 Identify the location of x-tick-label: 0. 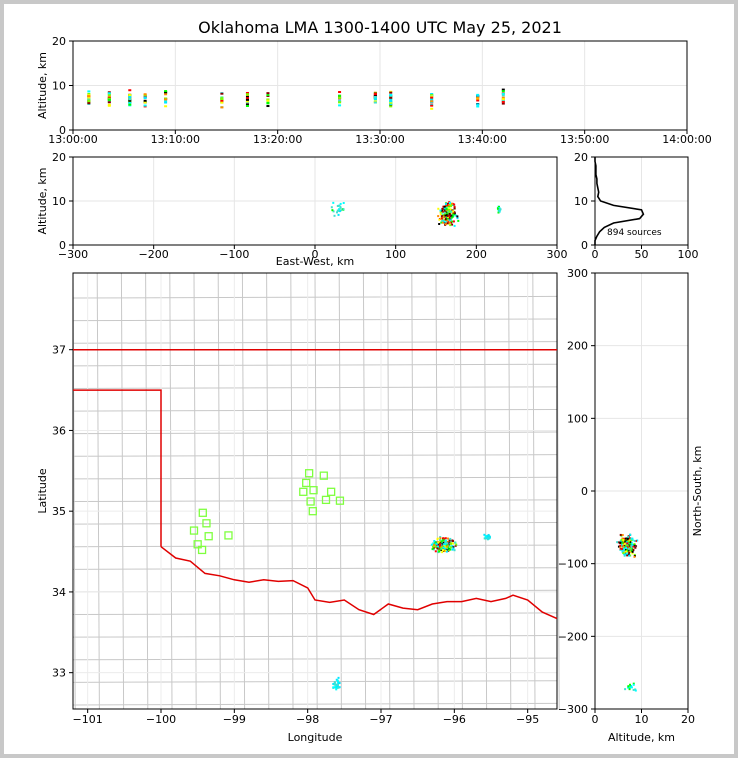
(315, 254).